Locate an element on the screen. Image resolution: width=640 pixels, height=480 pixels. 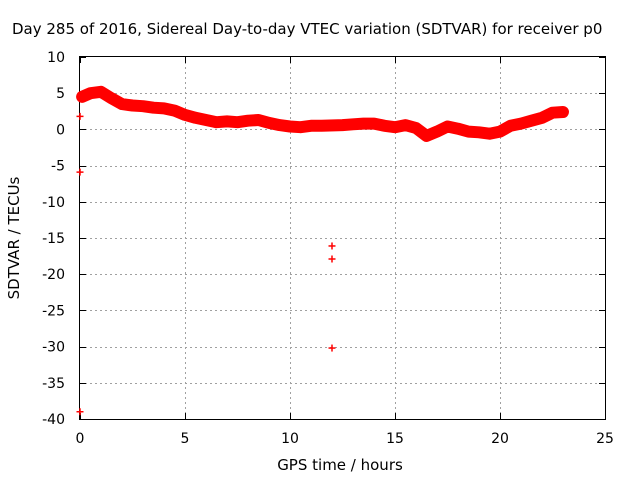
x-tick-label: 5 is located at coordinates (185, 439).